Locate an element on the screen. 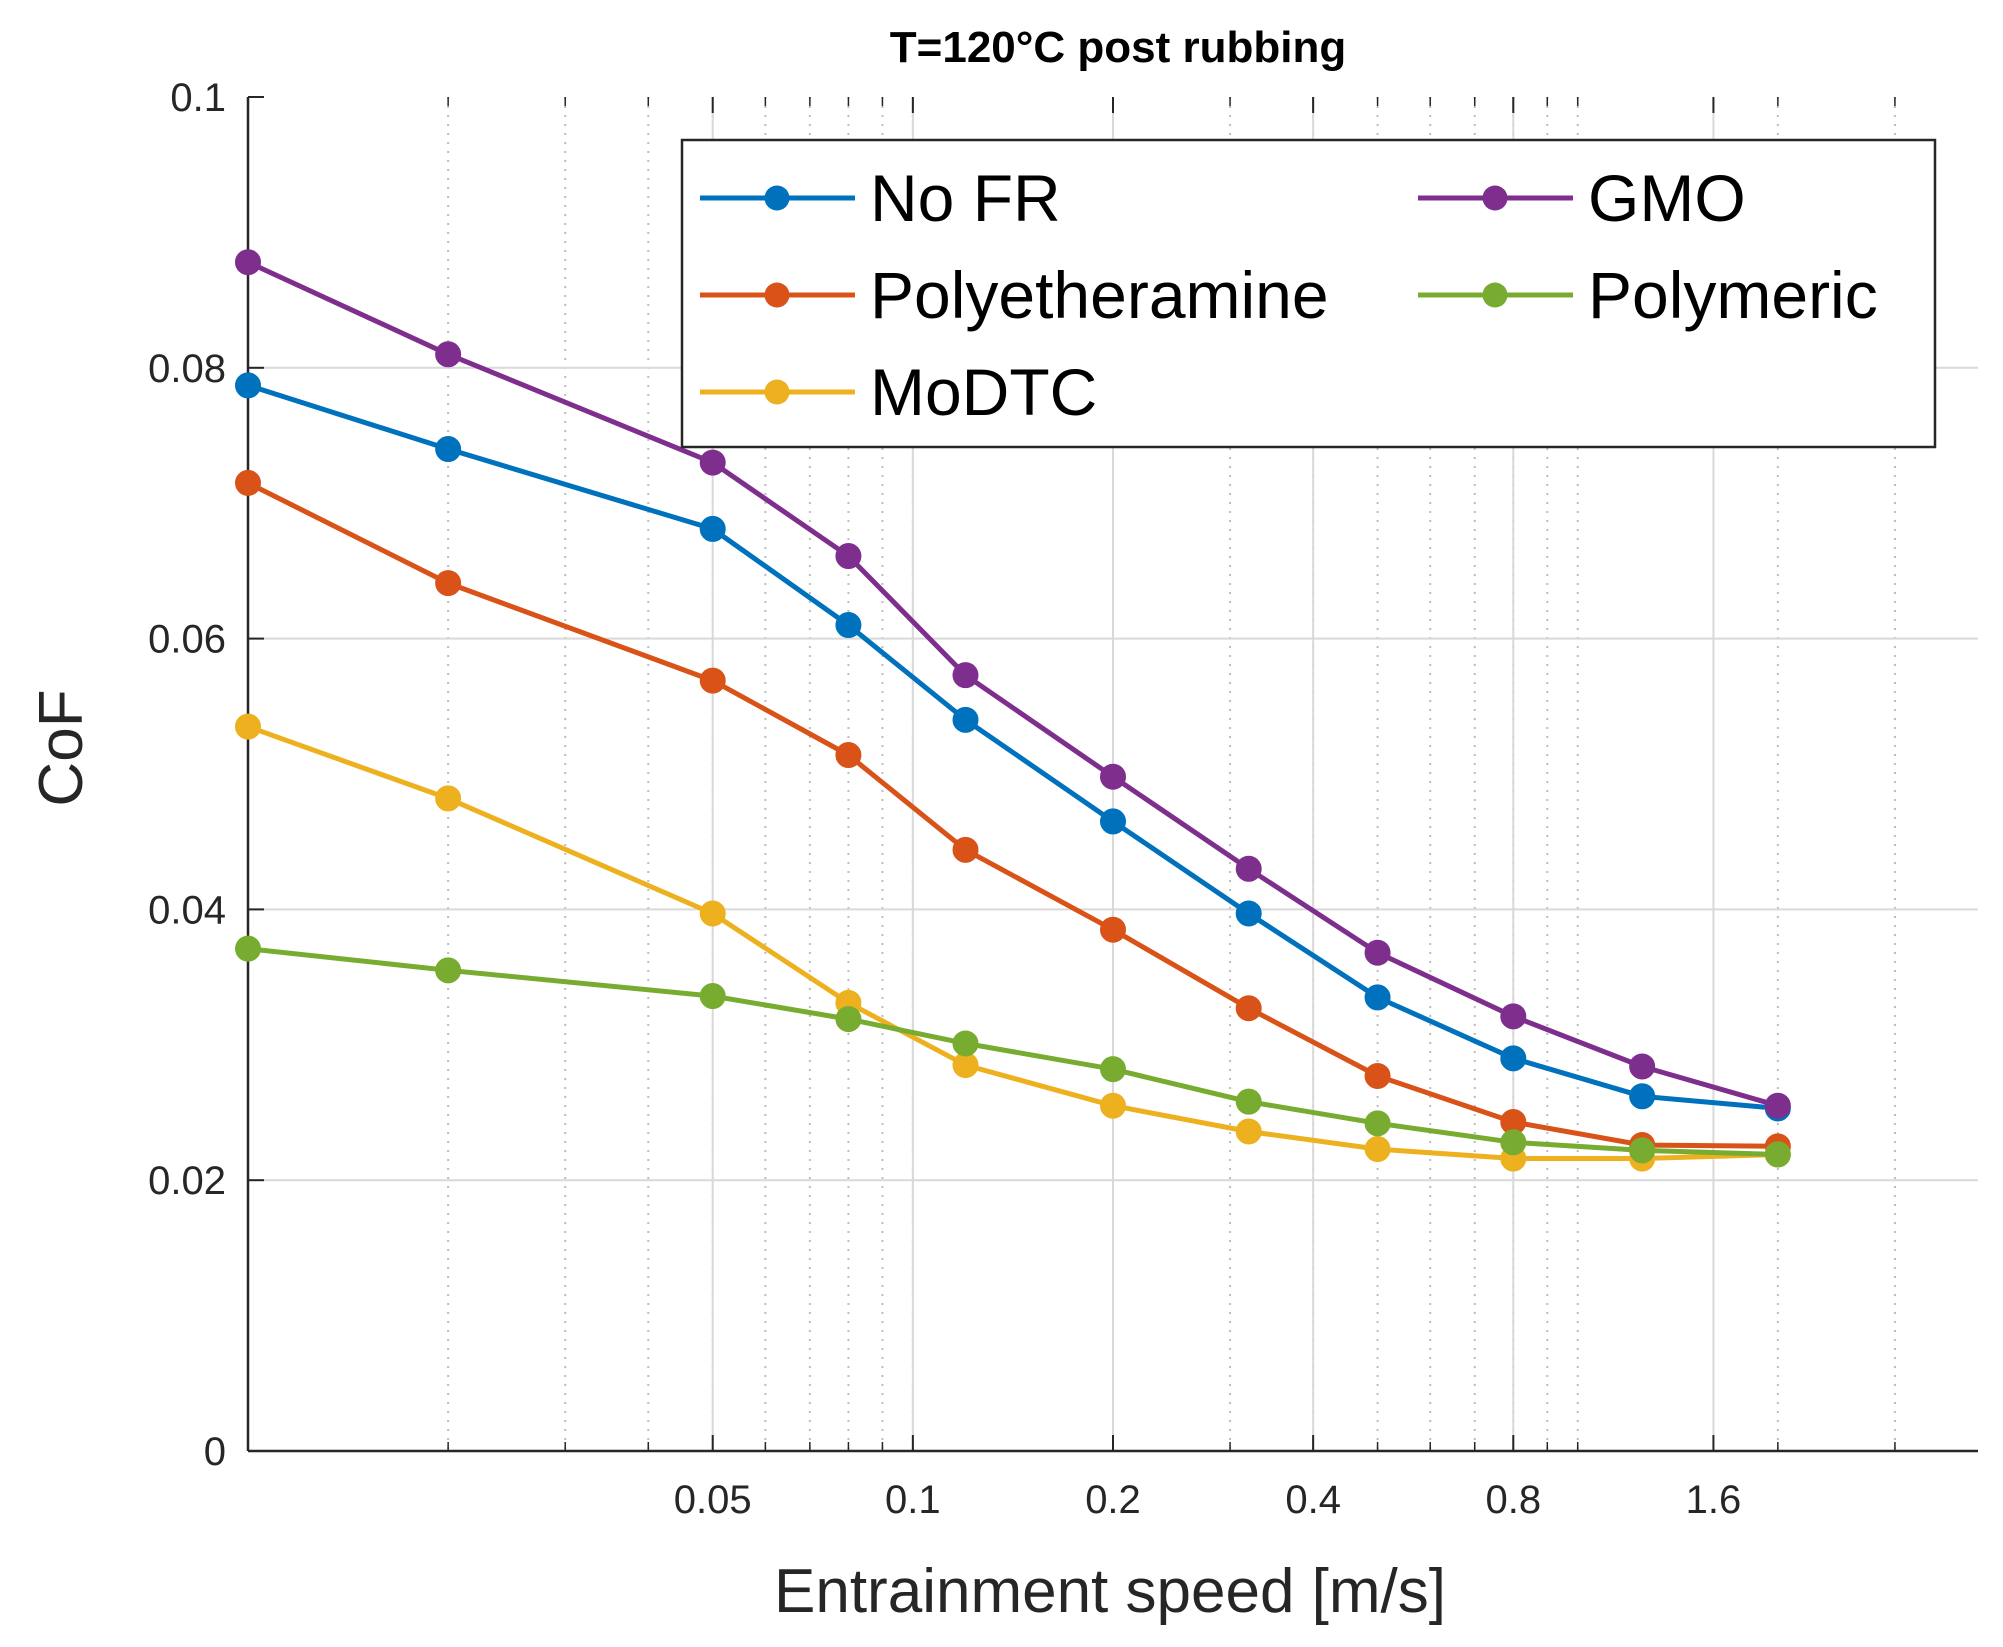 This screenshot has height=1647, width=2003. legend-label-polyetheramine: Polyetheramine is located at coordinates (1099, 295).